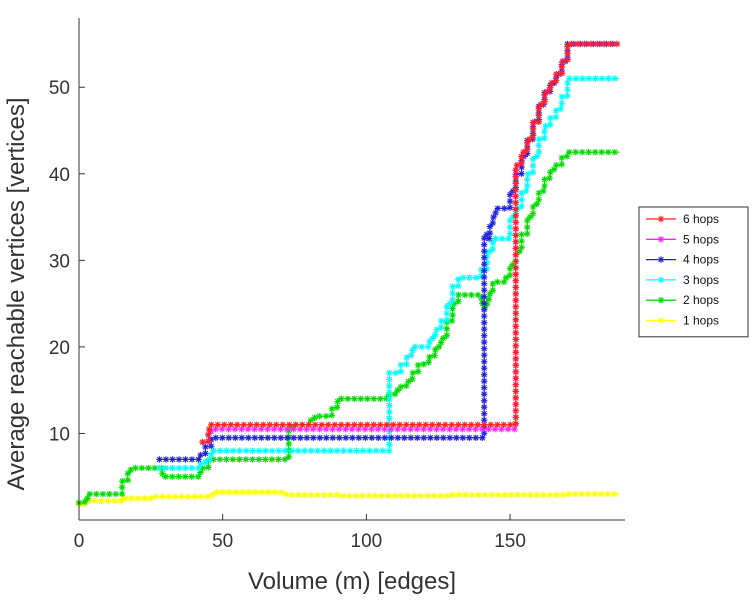  Describe the element at coordinates (701, 260) in the screenshot. I see `legend-label: 4 hops` at that location.